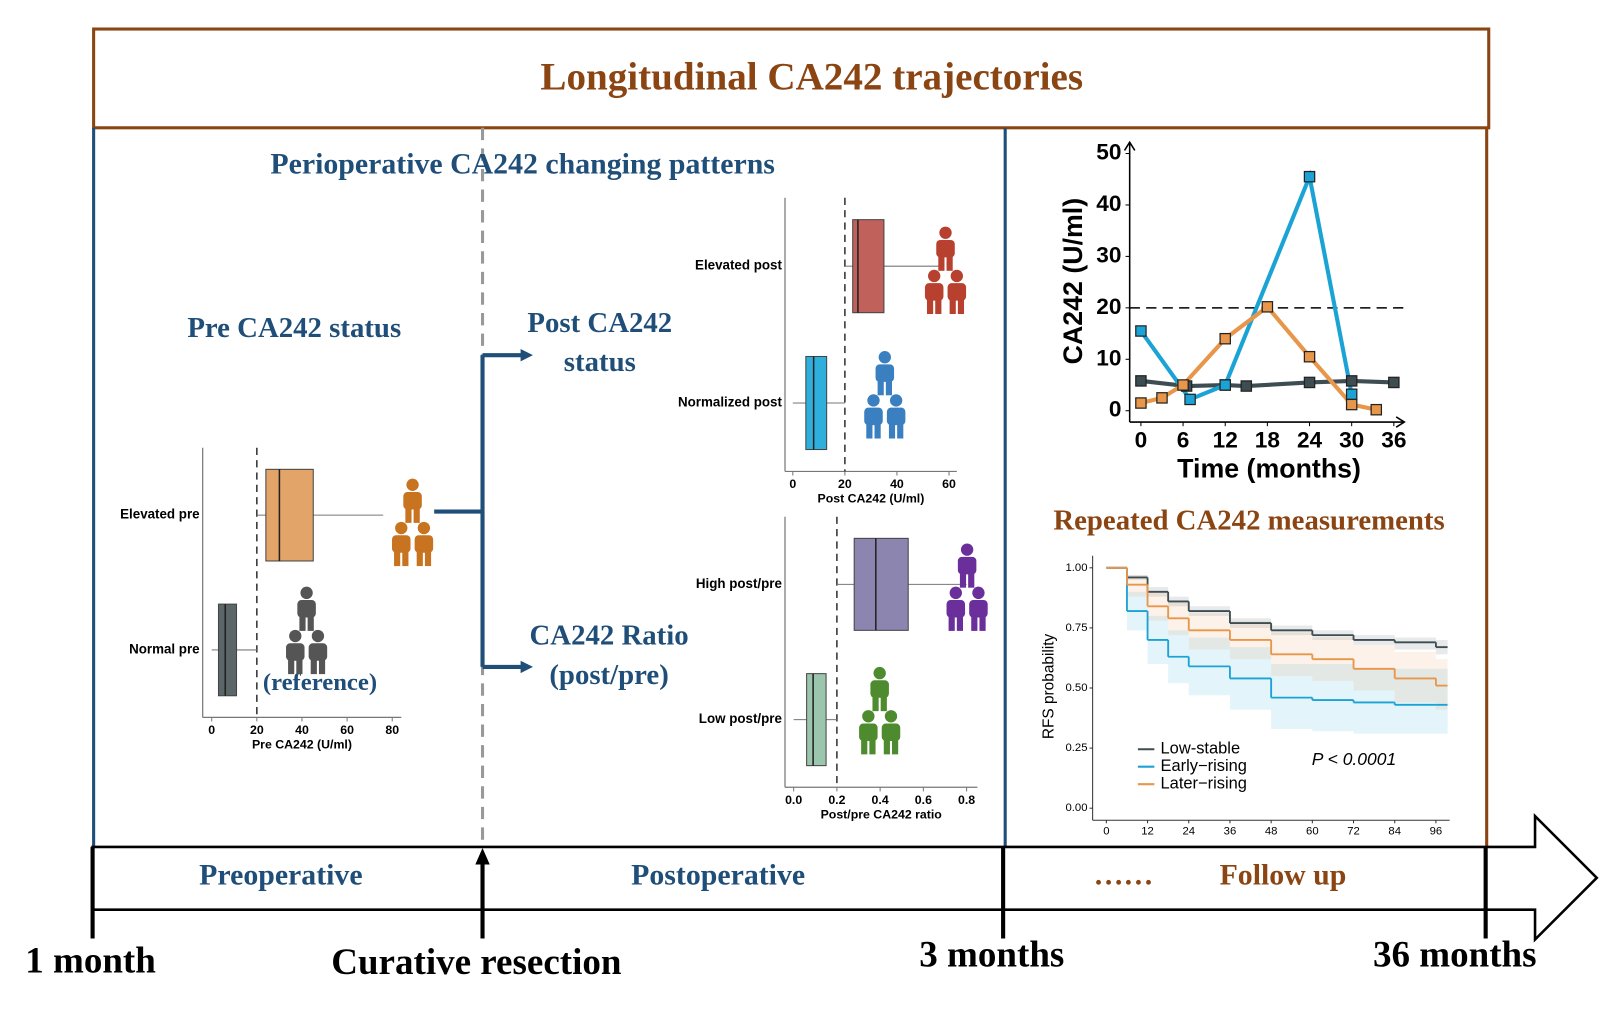 The image size is (1605, 1019). What do you see at coordinates (522, 164) in the screenshot?
I see `section-title: Perioperative CA242 changing patterns` at bounding box center [522, 164].